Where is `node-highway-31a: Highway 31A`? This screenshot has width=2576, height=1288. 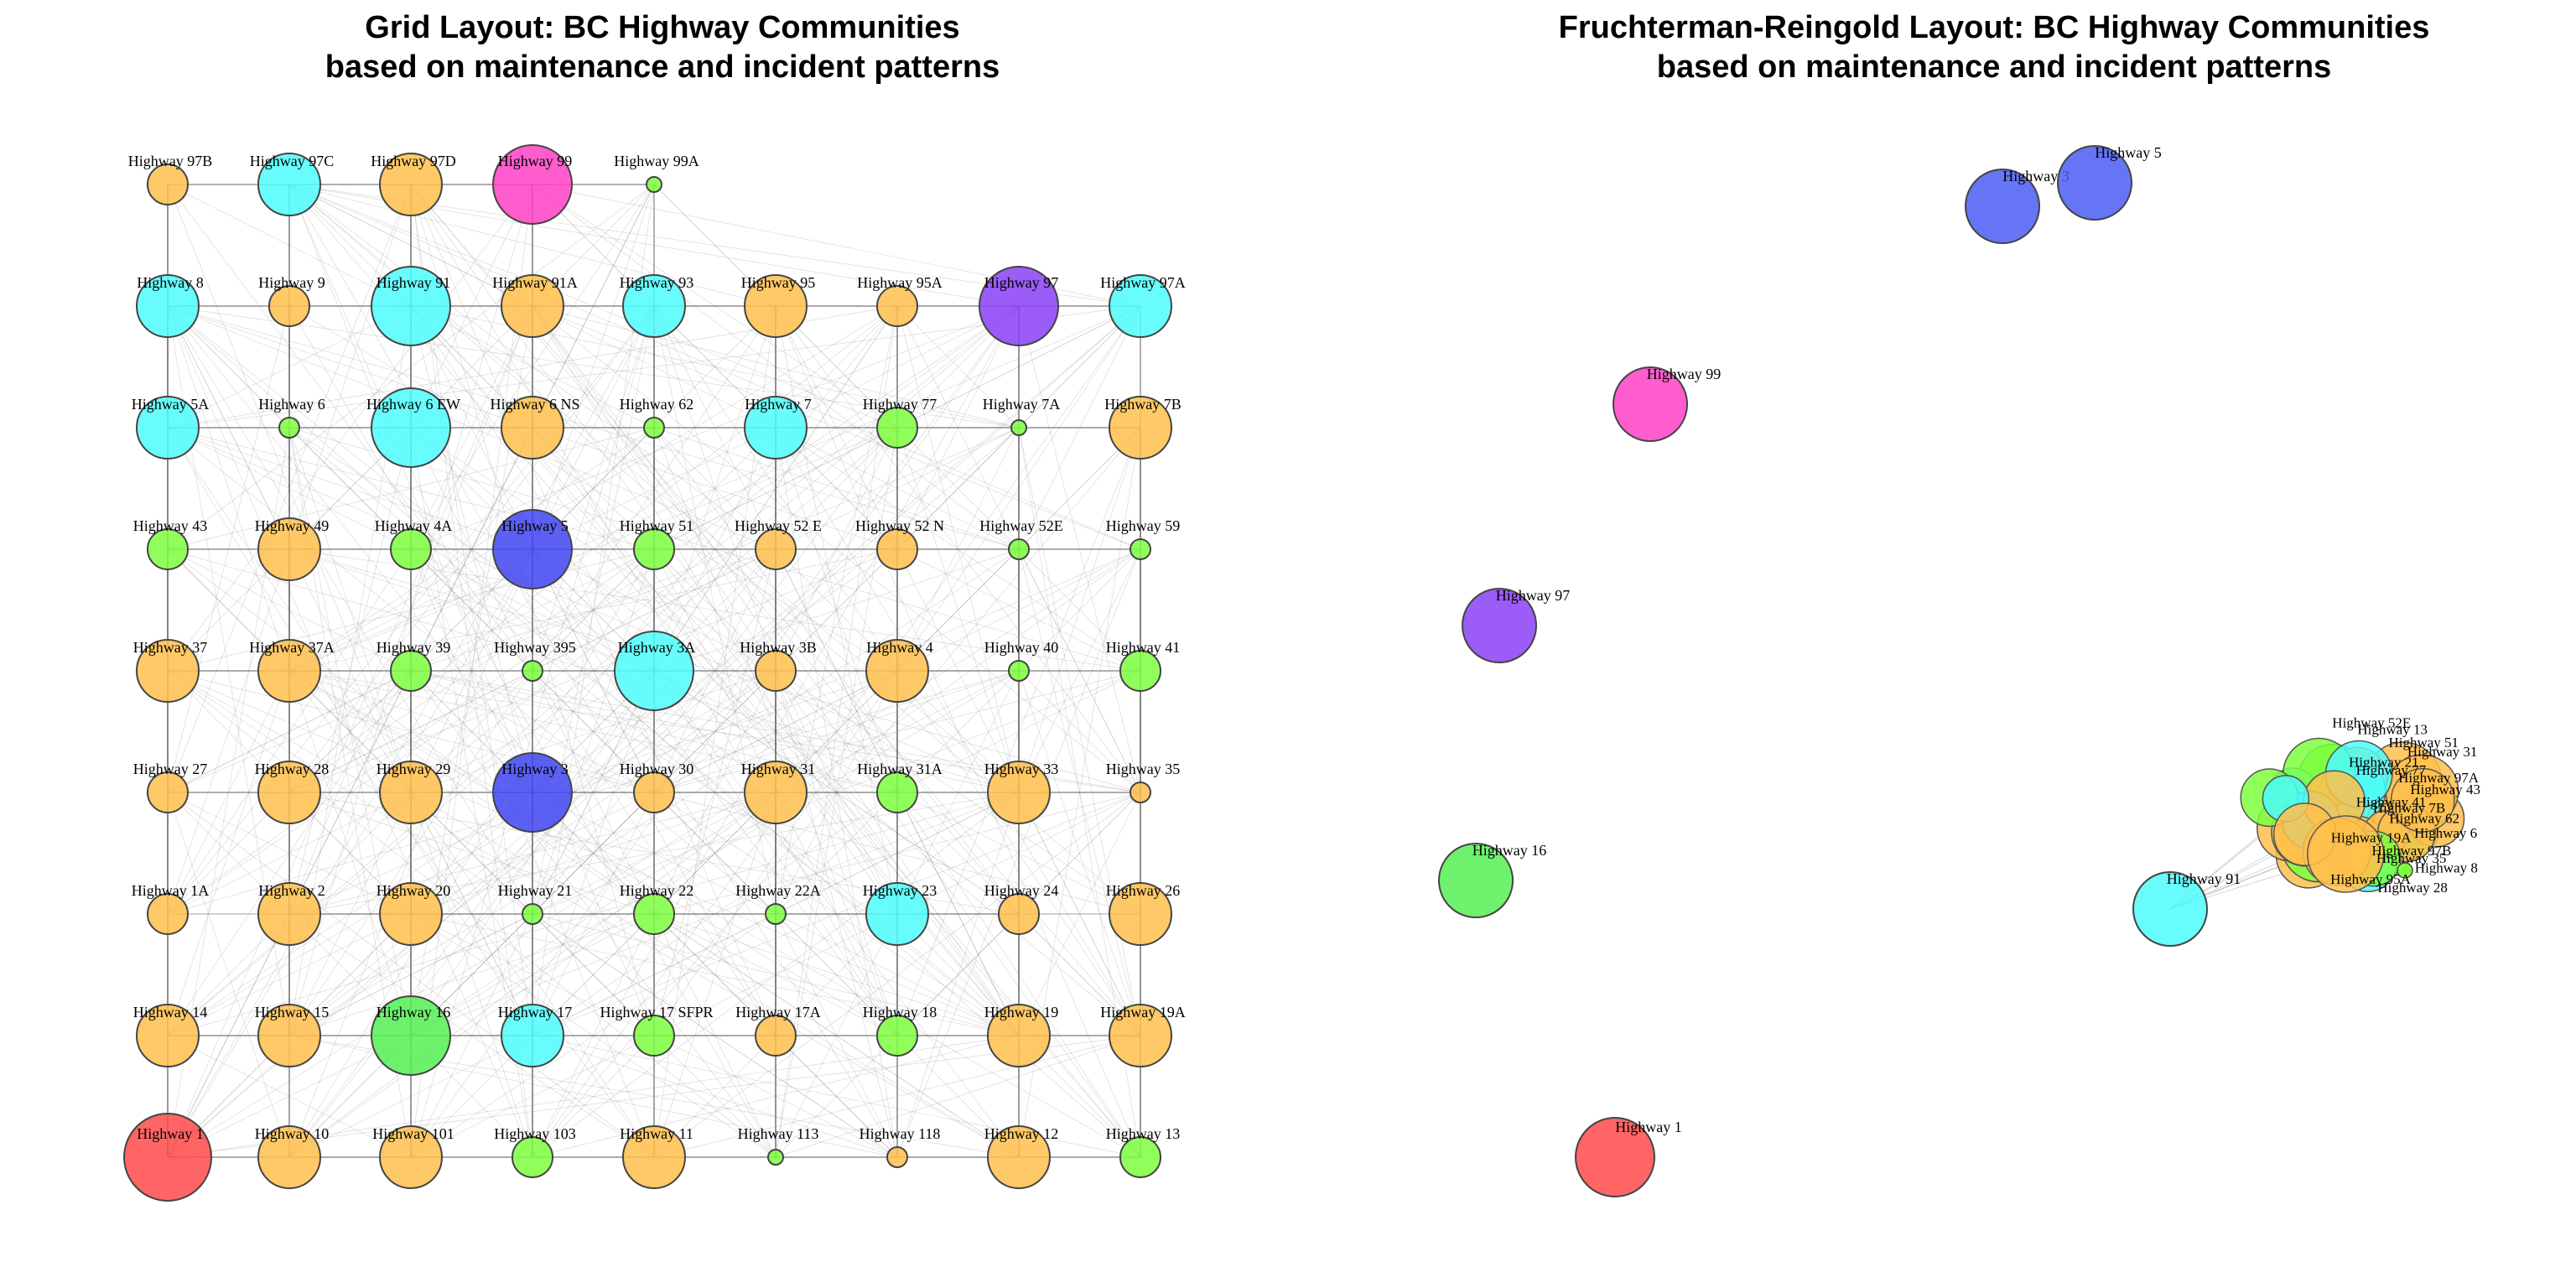
node-highway-31a: Highway 31A is located at coordinates (900, 787).